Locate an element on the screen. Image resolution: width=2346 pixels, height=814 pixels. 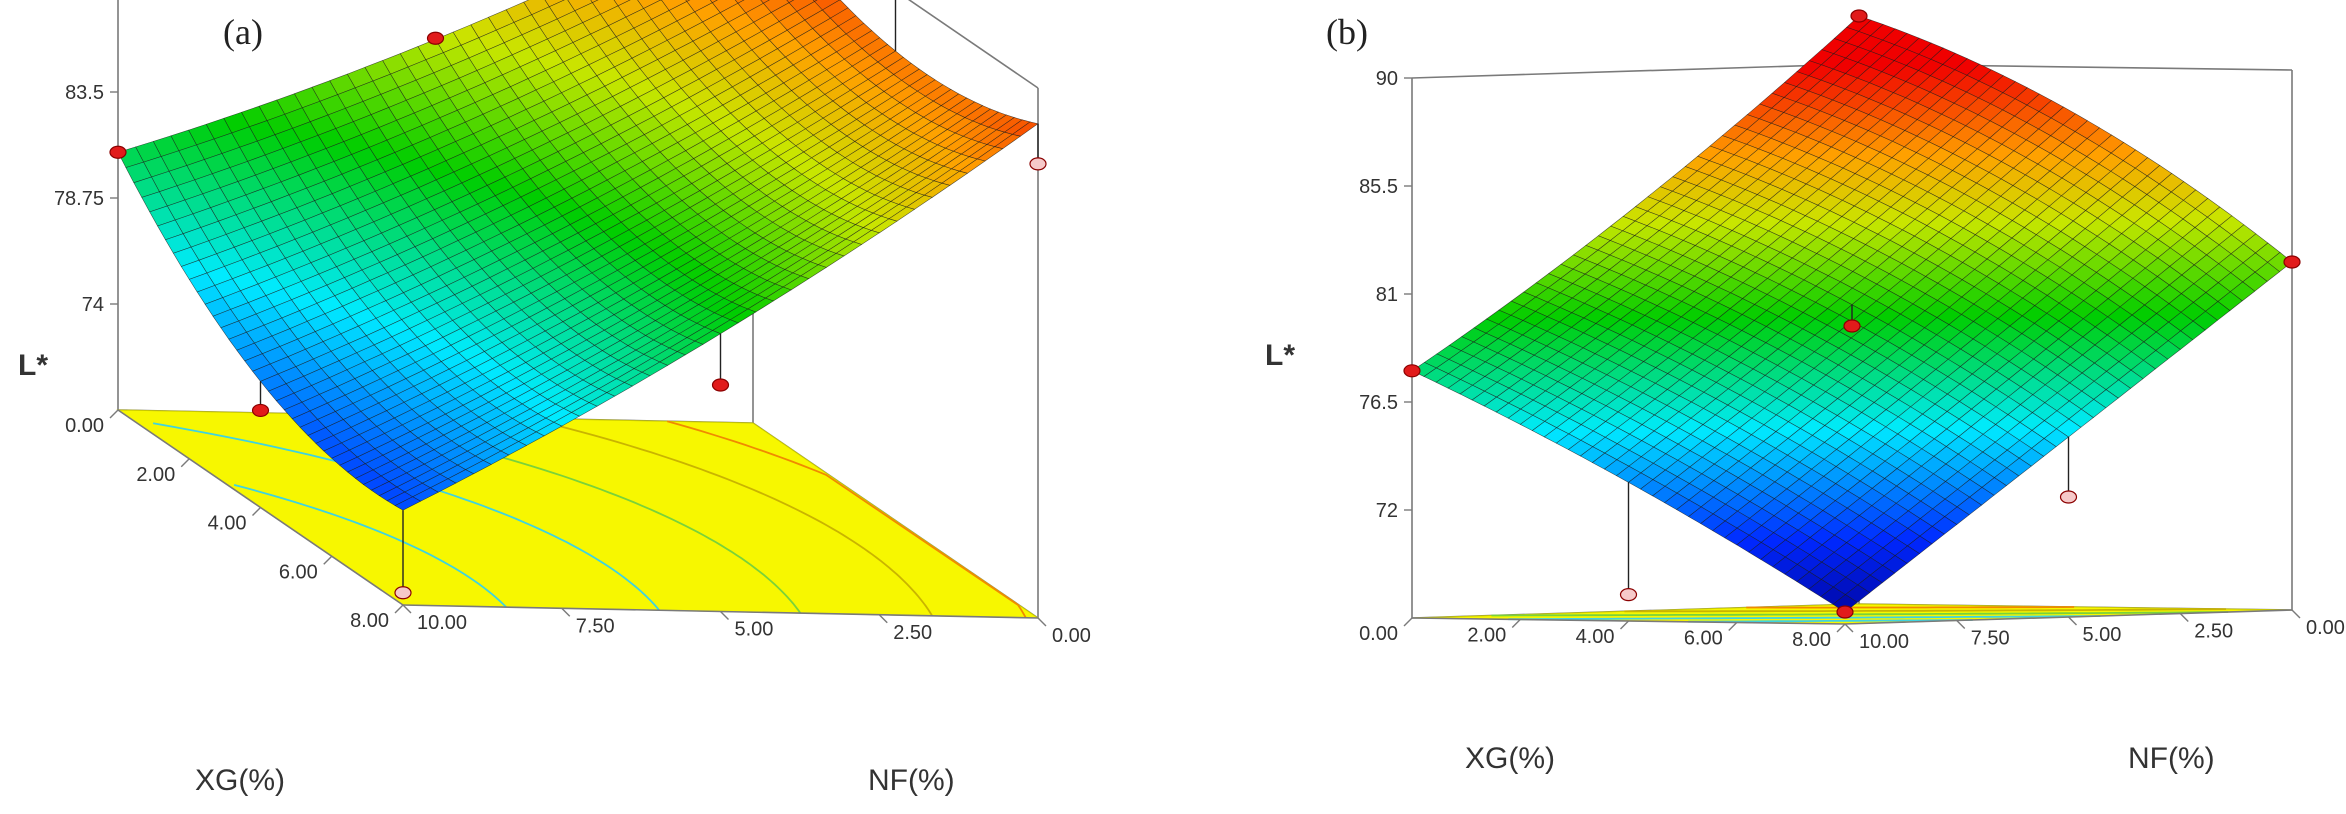
frame-top-left is located at coordinates (1635, 71).